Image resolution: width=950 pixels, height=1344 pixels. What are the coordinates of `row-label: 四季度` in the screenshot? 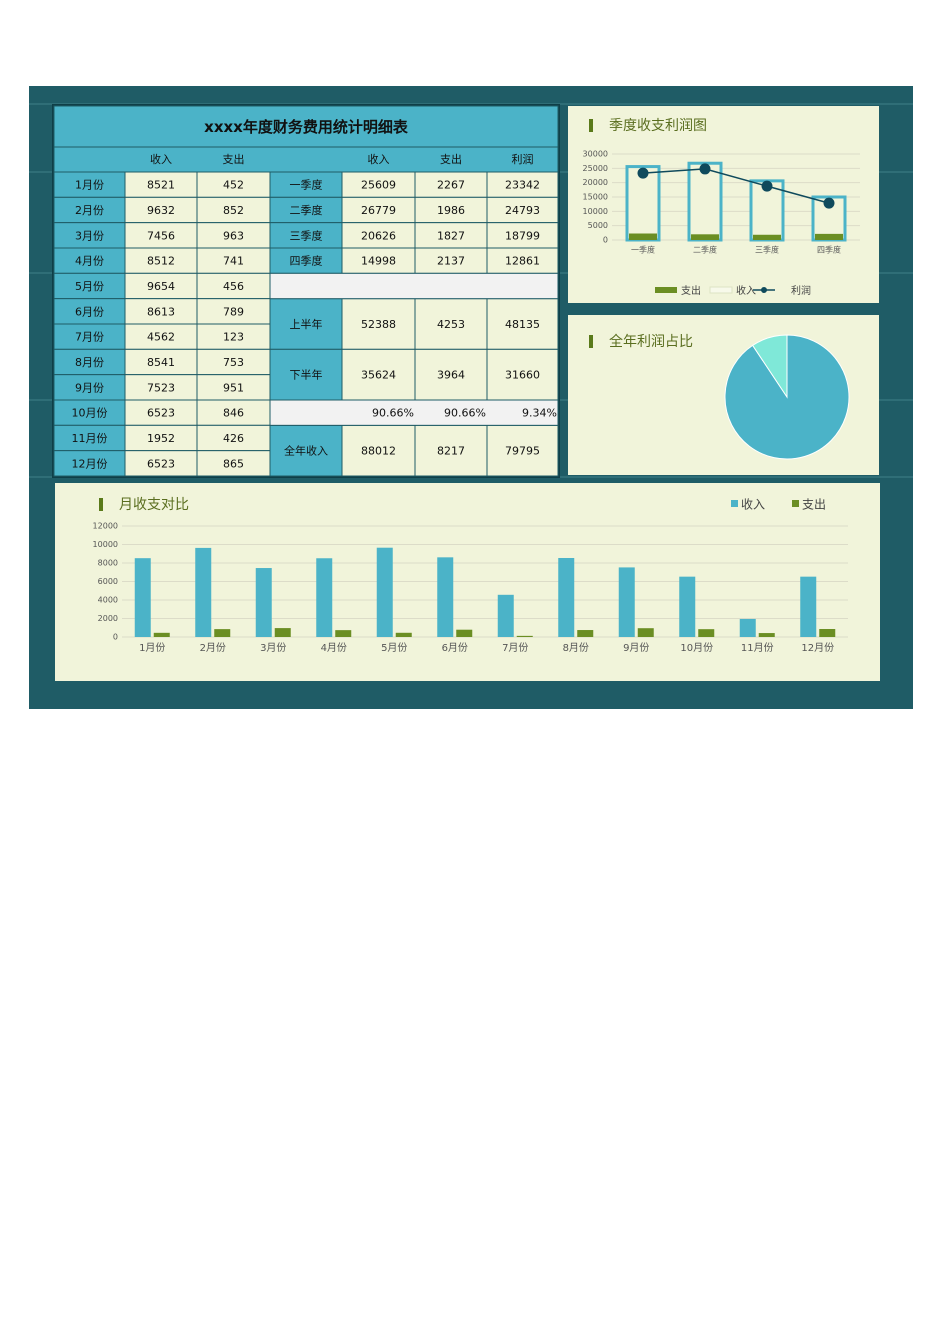 It's located at (306, 261).